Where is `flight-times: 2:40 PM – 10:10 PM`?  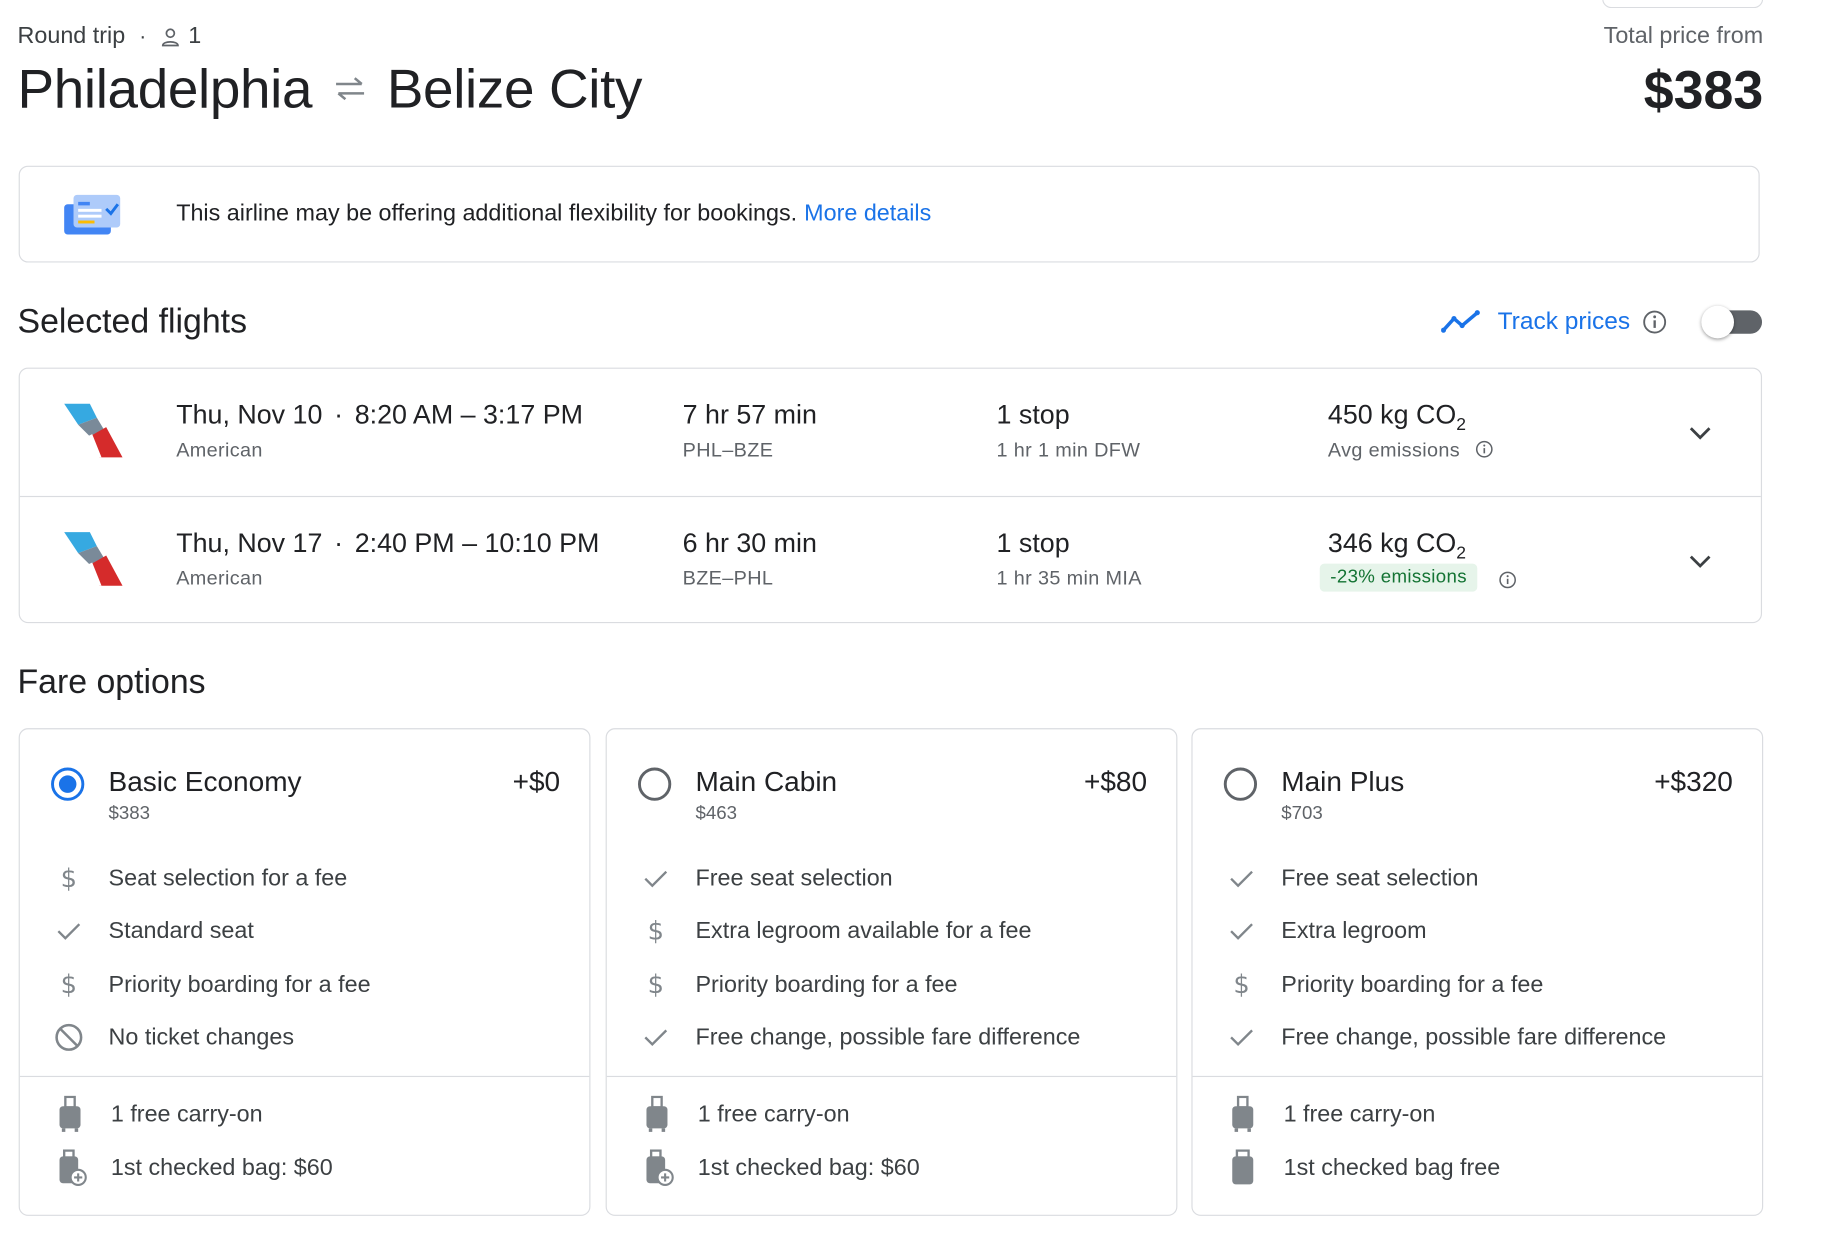 flight-times: 2:40 PM – 10:10 PM is located at coordinates (477, 542).